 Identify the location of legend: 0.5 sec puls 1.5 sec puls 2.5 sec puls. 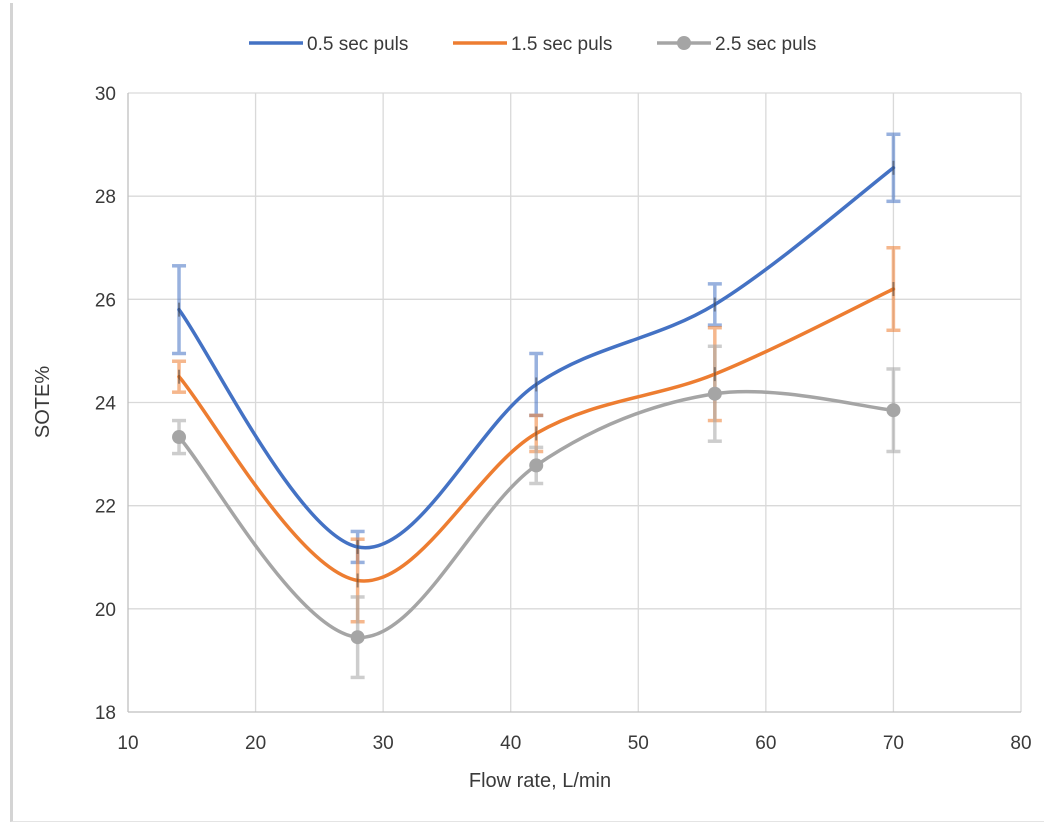
(532, 44).